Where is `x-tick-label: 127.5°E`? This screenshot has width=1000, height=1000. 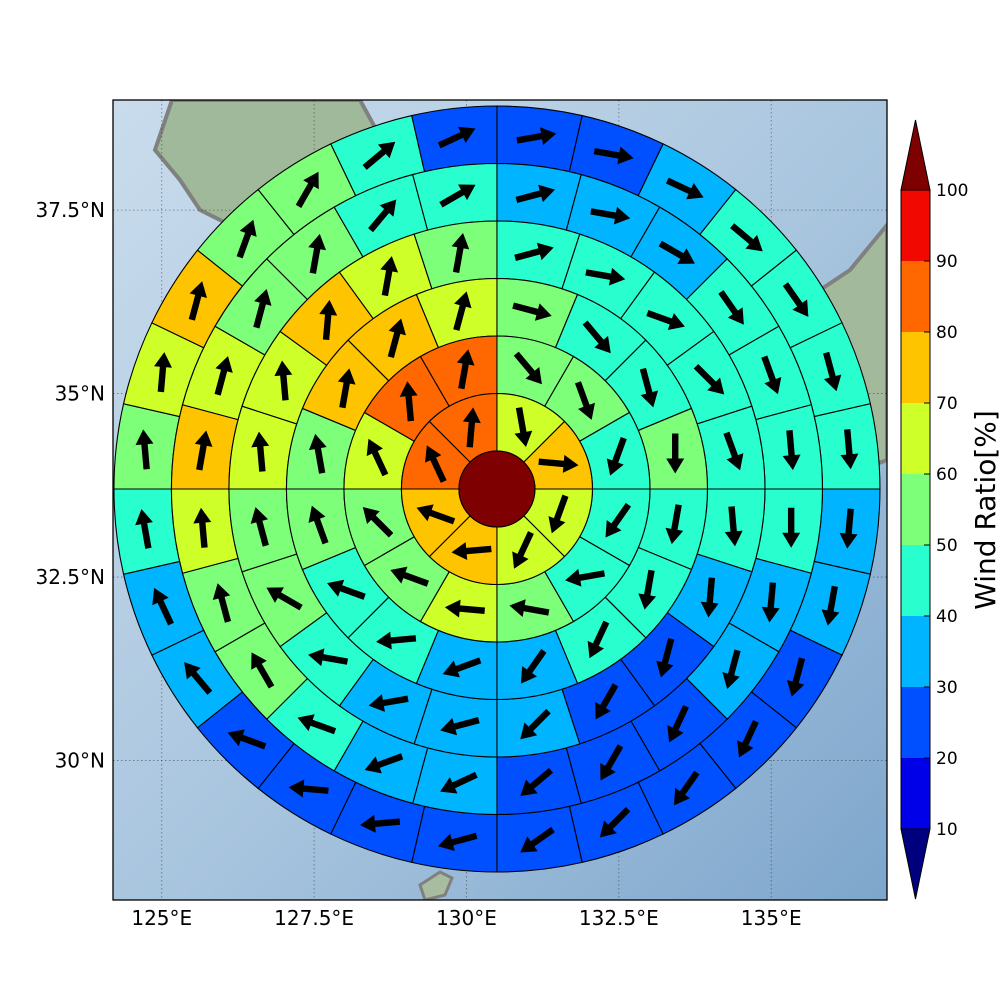
x-tick-label: 127.5°E is located at coordinates (314, 918).